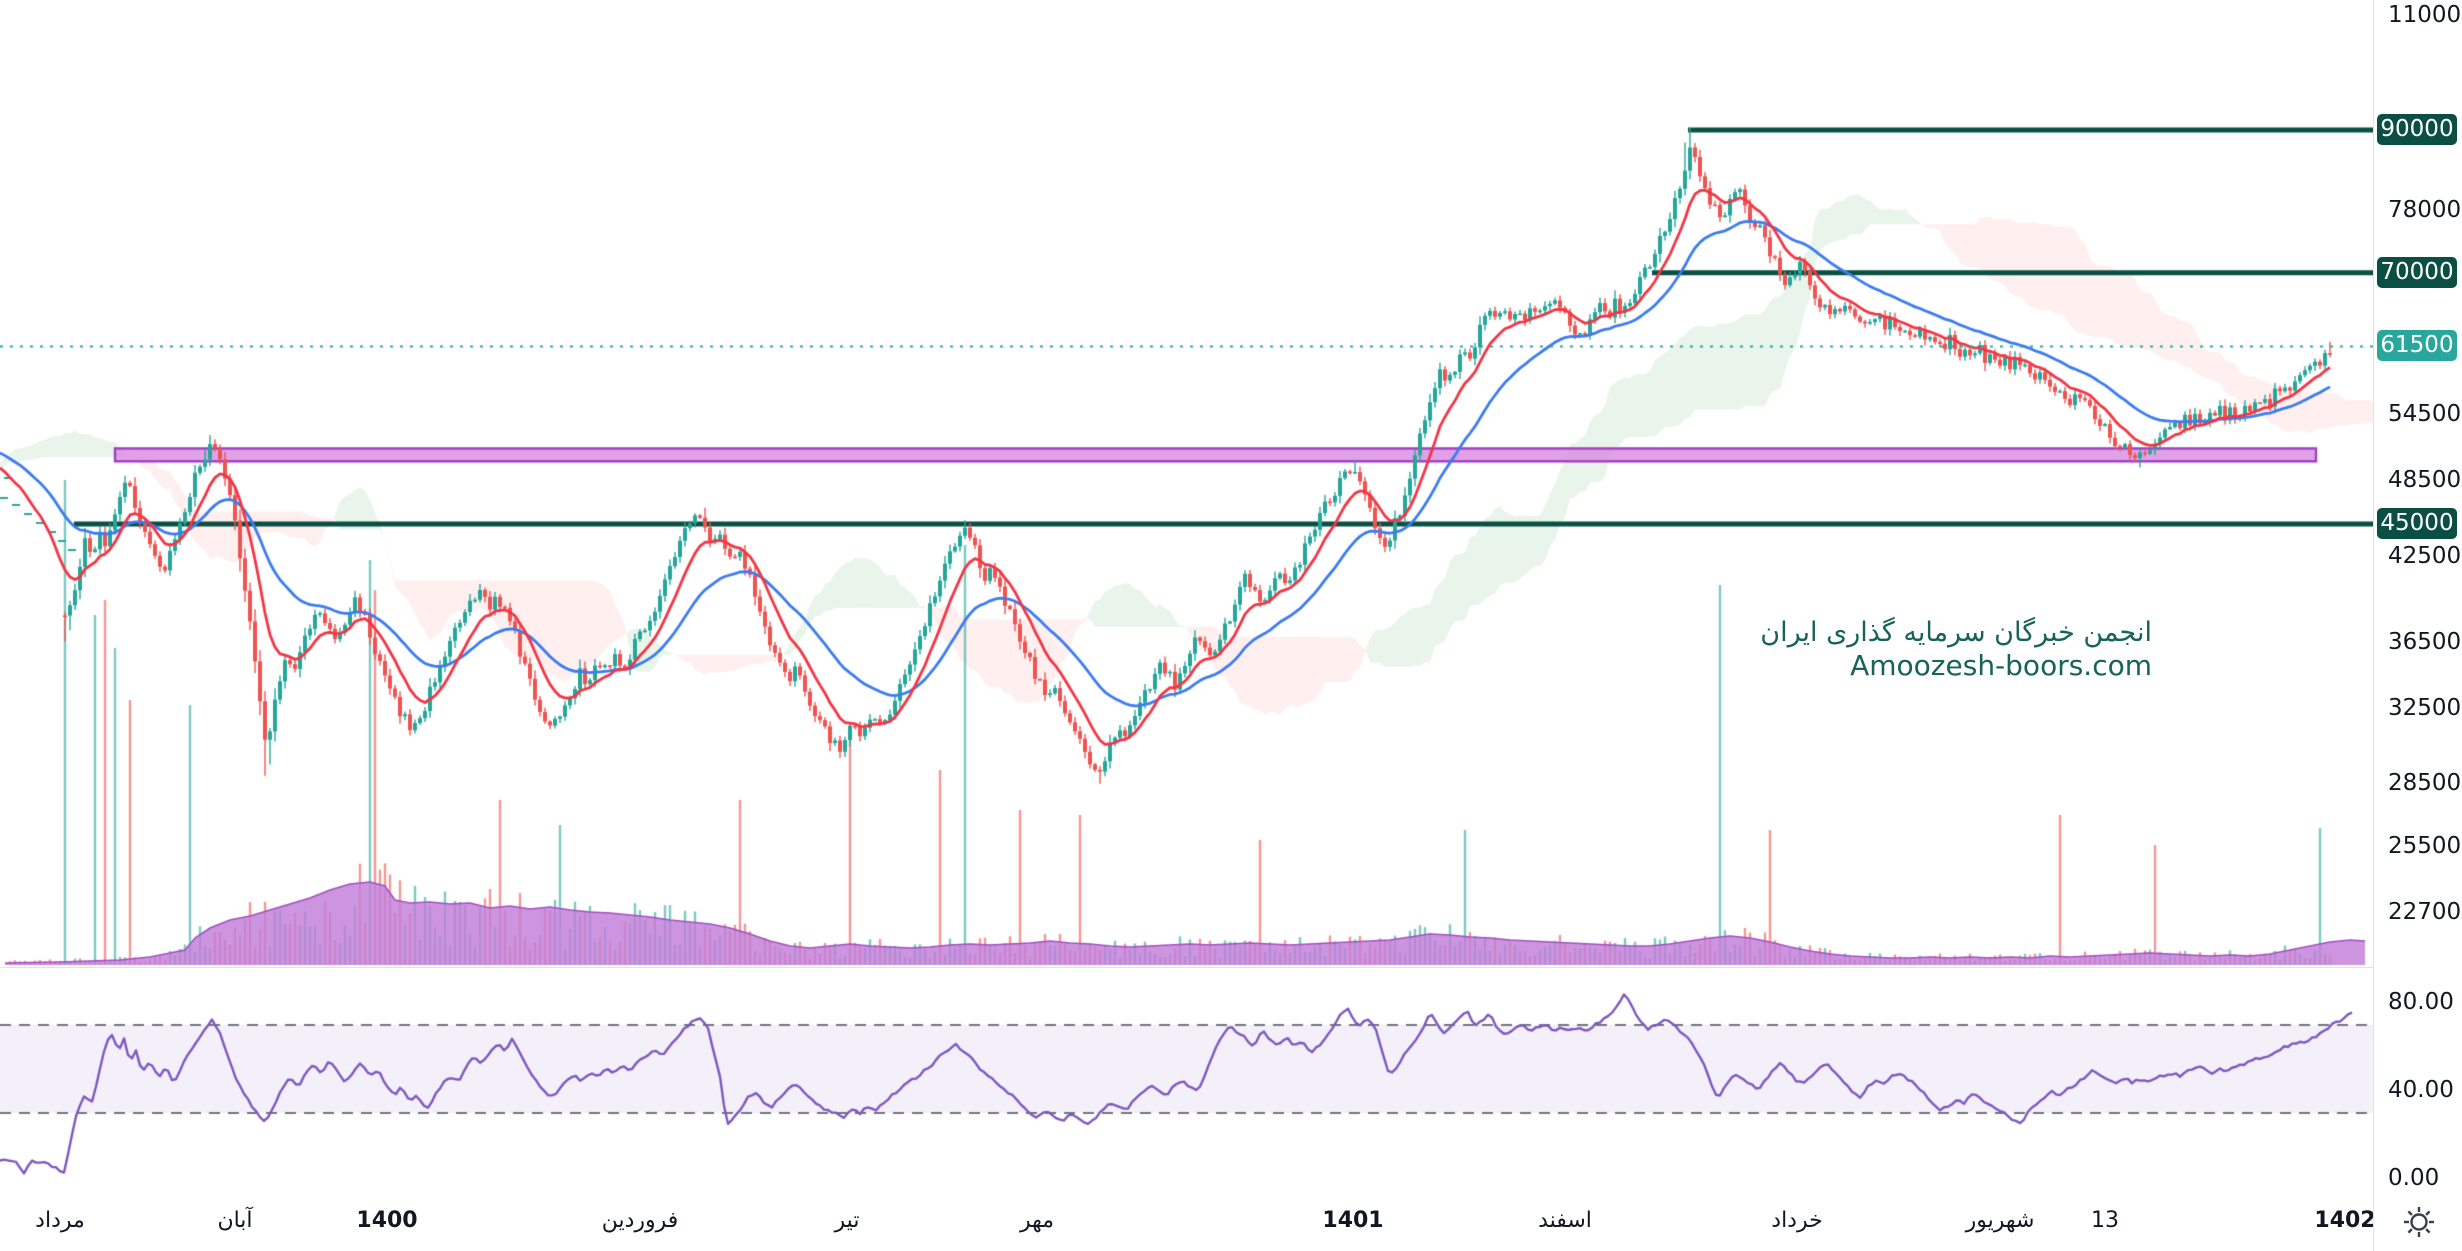 This screenshot has width=2462, height=1251. I want to click on price-level-badge: 45000, so click(2417, 524).